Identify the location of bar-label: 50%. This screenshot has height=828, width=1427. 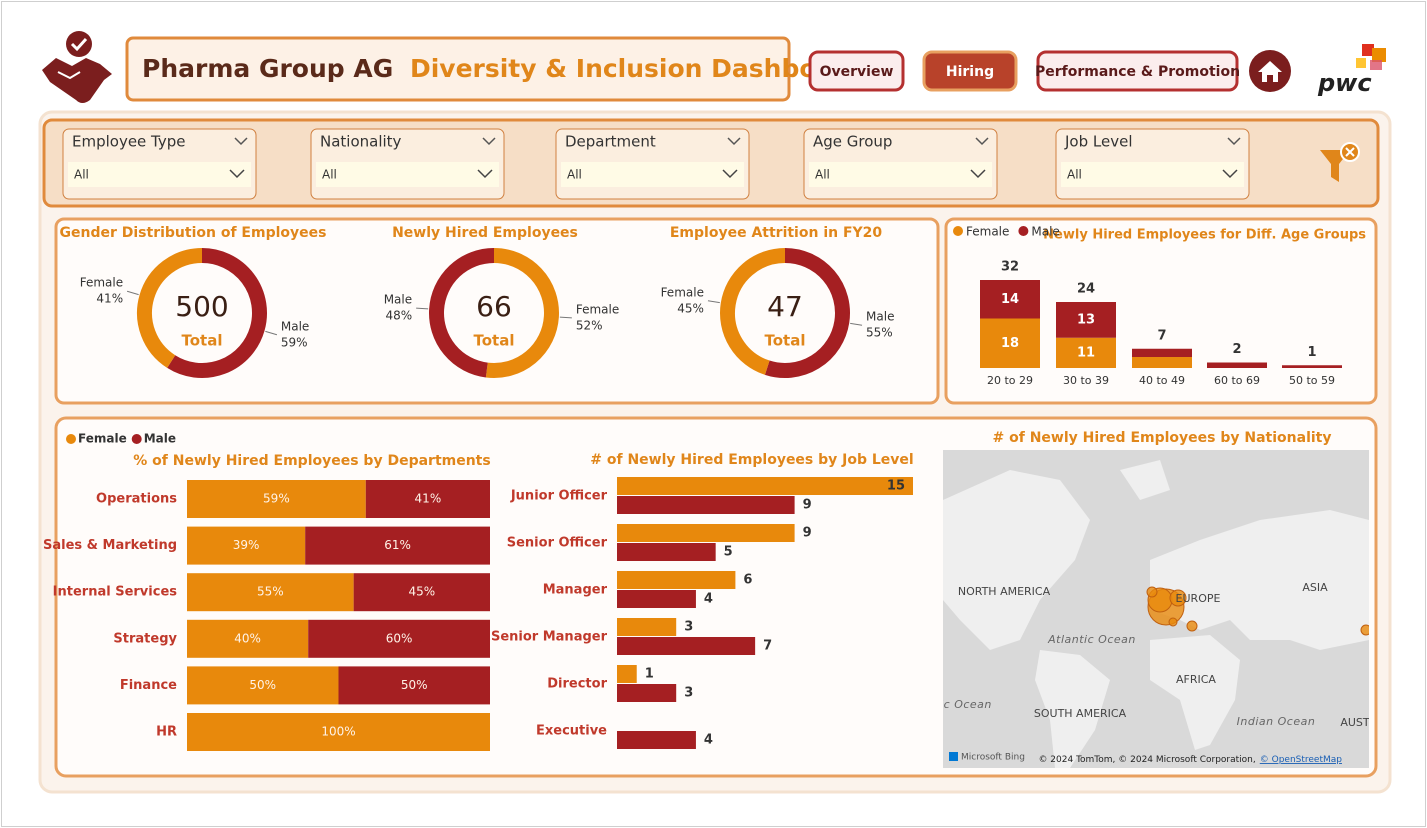
(262, 685).